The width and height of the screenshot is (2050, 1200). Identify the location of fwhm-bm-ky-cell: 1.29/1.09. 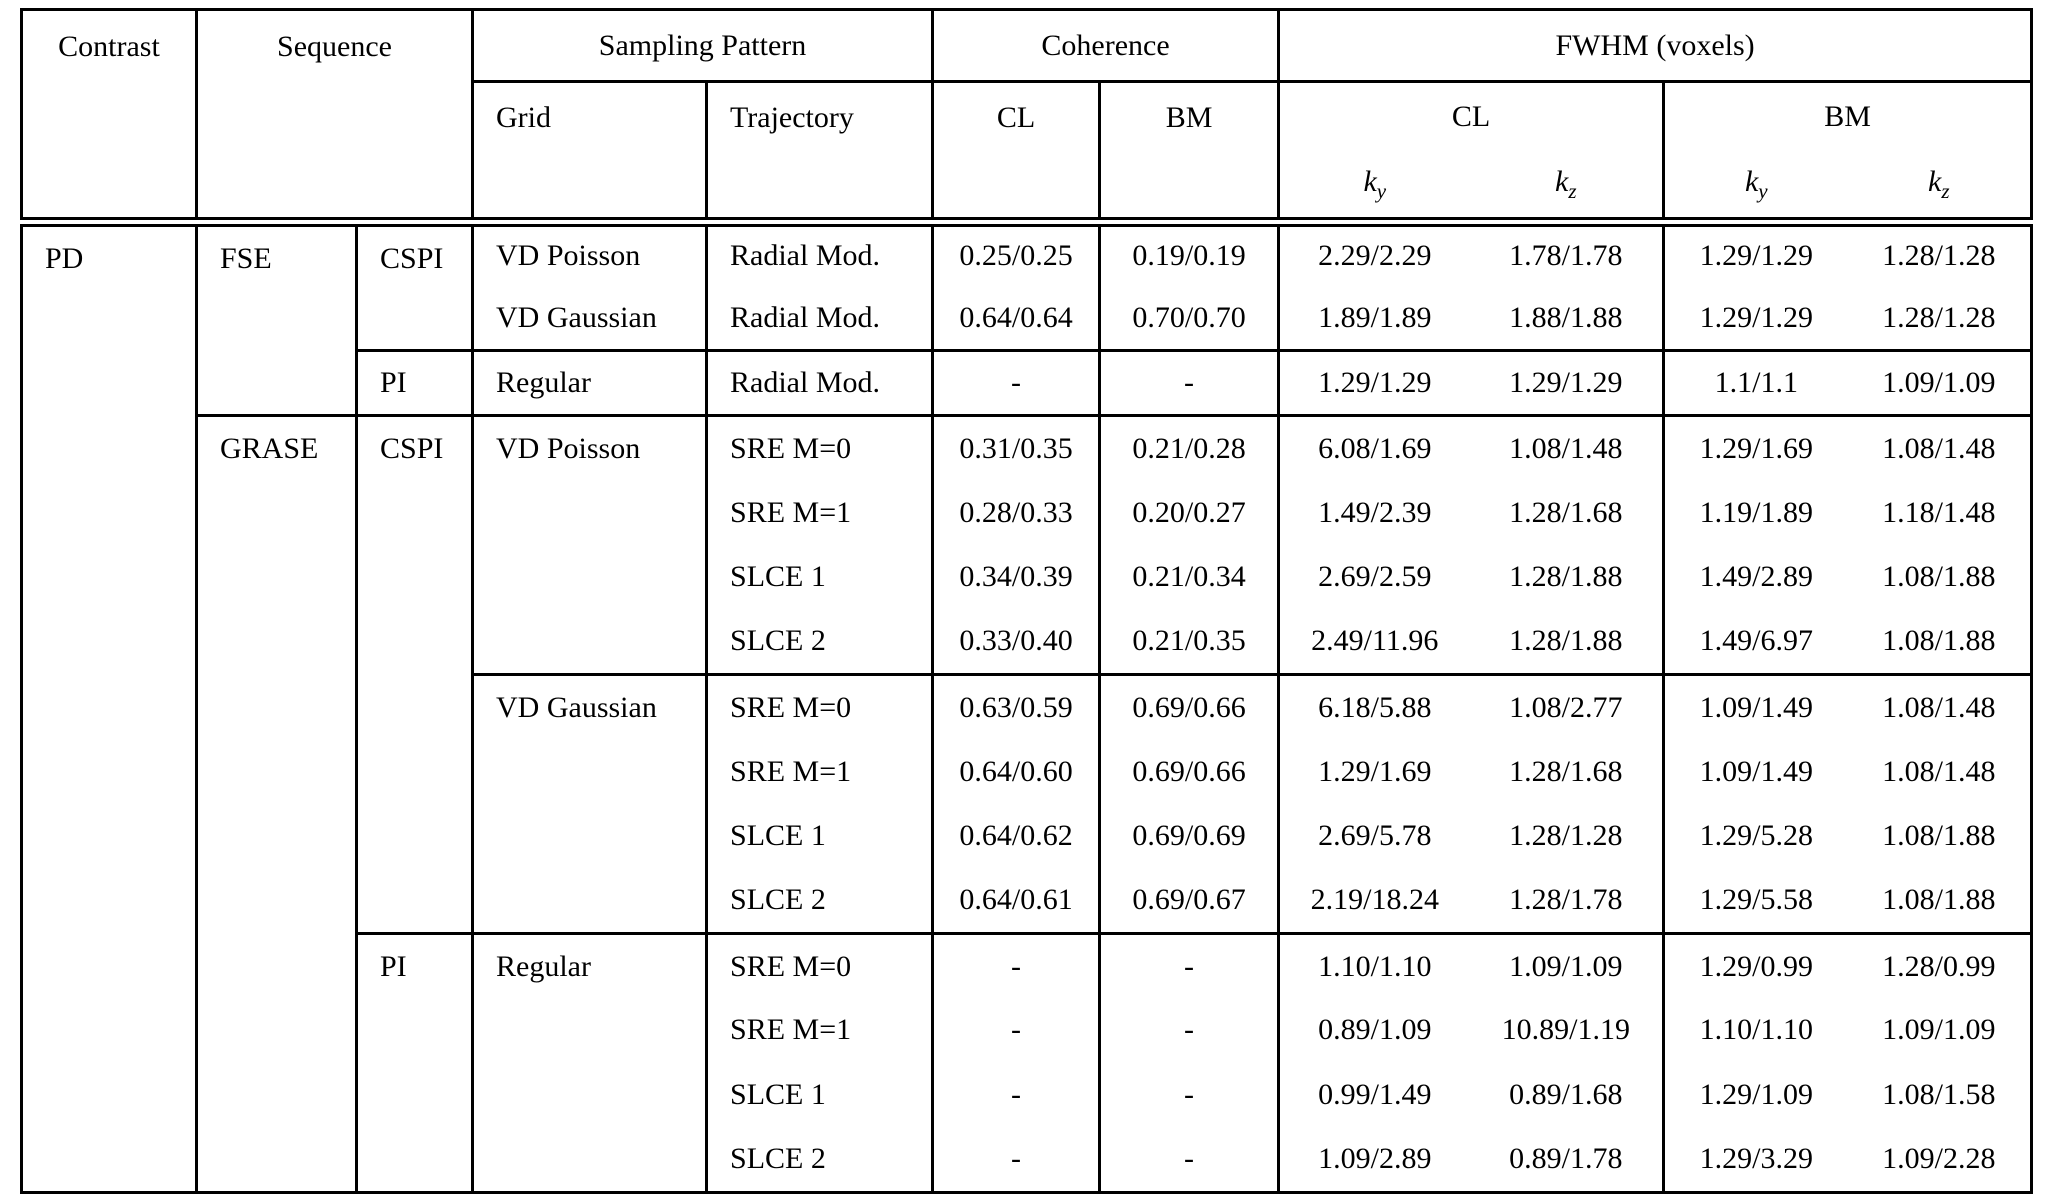
(1755, 1095).